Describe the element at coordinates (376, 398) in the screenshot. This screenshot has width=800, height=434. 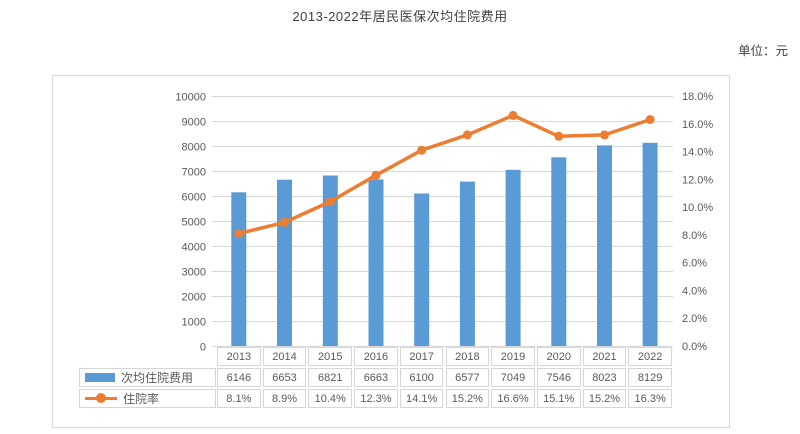
I see `table-cell-rate: 12.3%` at that location.